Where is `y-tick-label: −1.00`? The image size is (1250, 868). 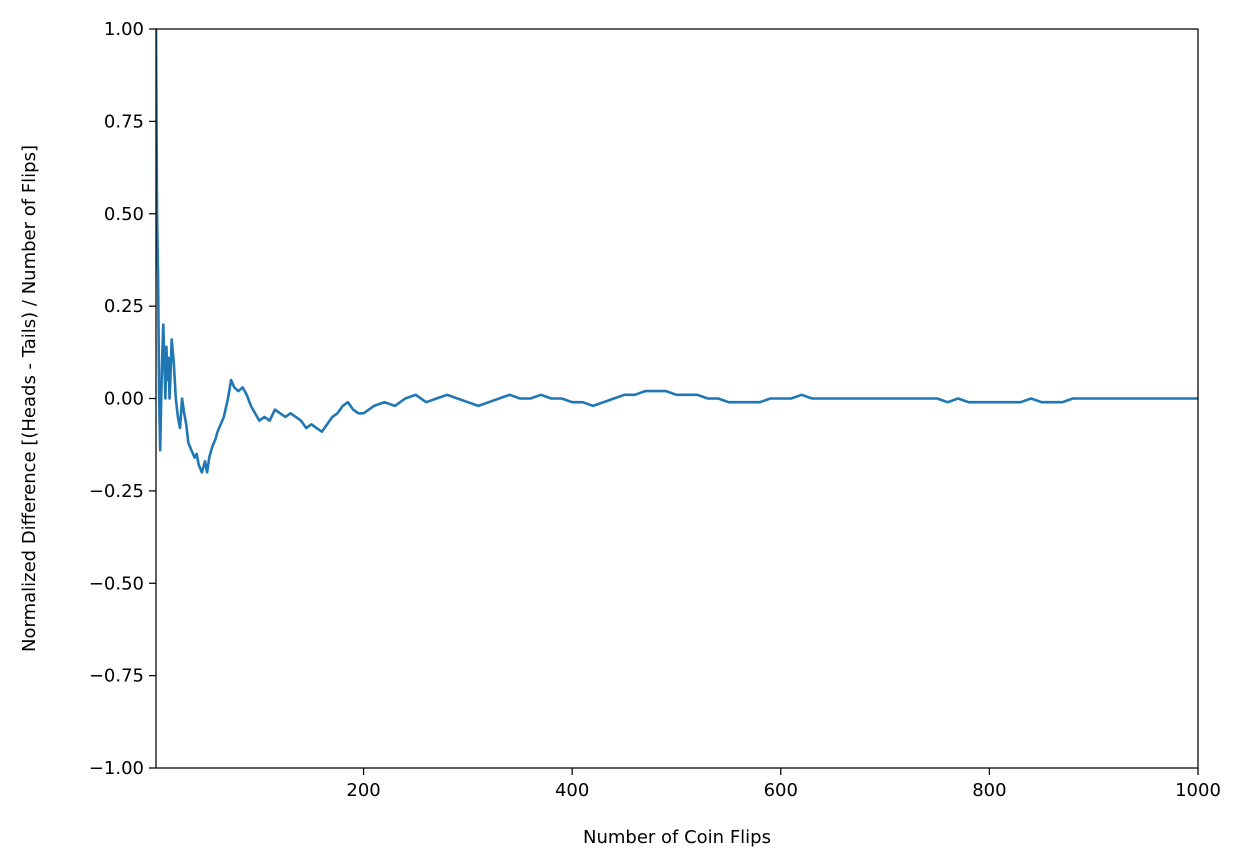 y-tick-label: −1.00 is located at coordinates (116, 768).